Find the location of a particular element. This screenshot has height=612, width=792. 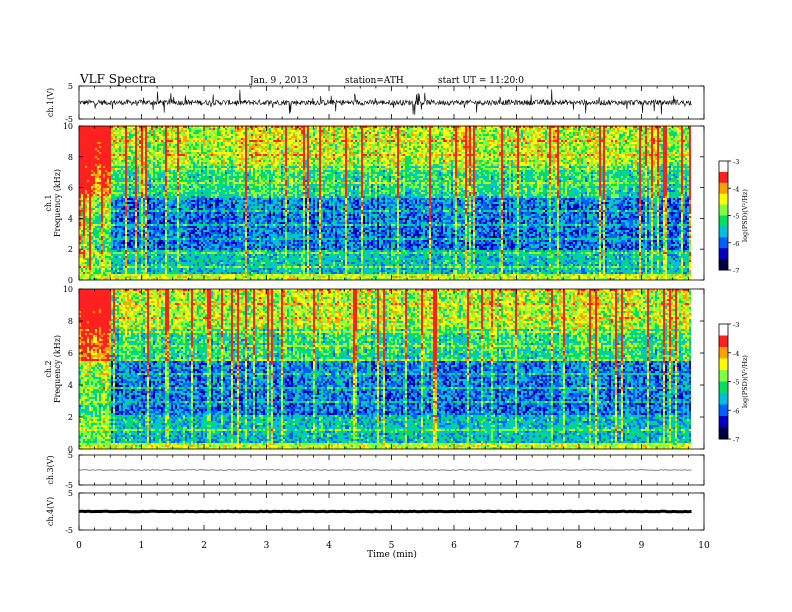

x-tick-label: 10 is located at coordinates (704, 546).